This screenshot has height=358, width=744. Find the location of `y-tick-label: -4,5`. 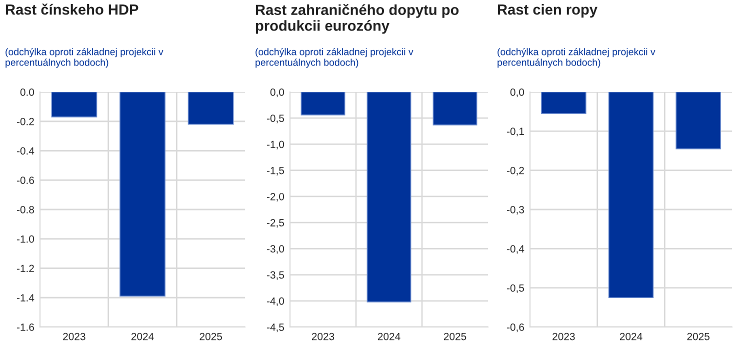

y-tick-label: -4,5 is located at coordinates (275, 328).